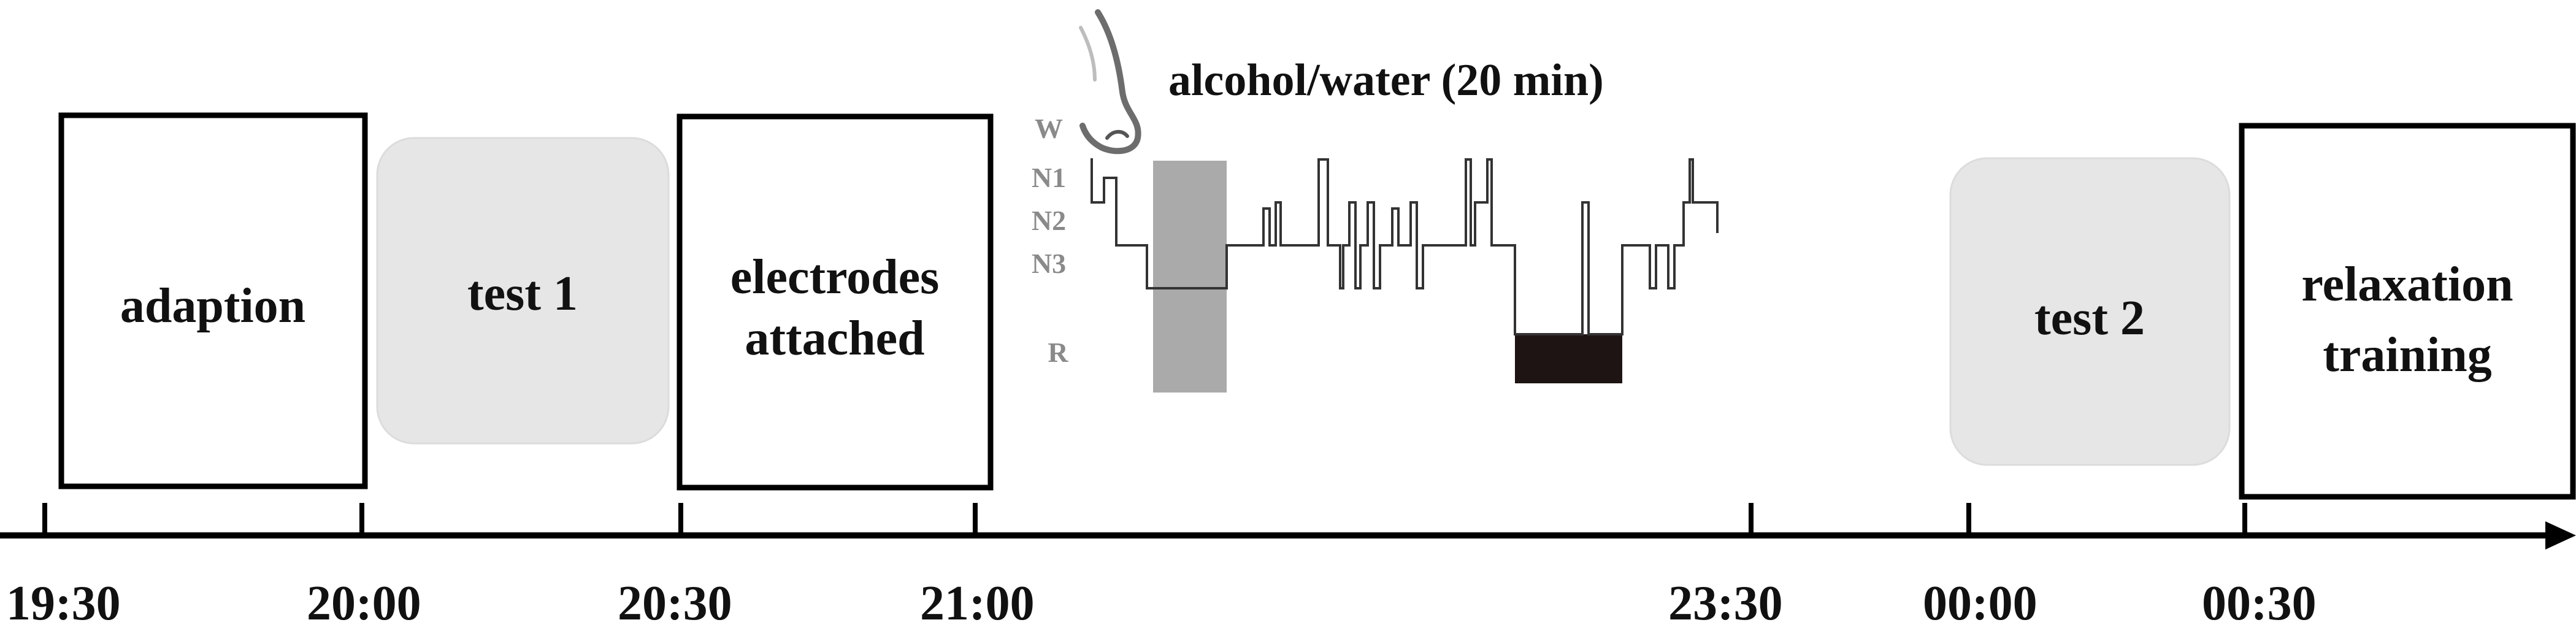  I want to click on hypnogram, so click(1405, 275).